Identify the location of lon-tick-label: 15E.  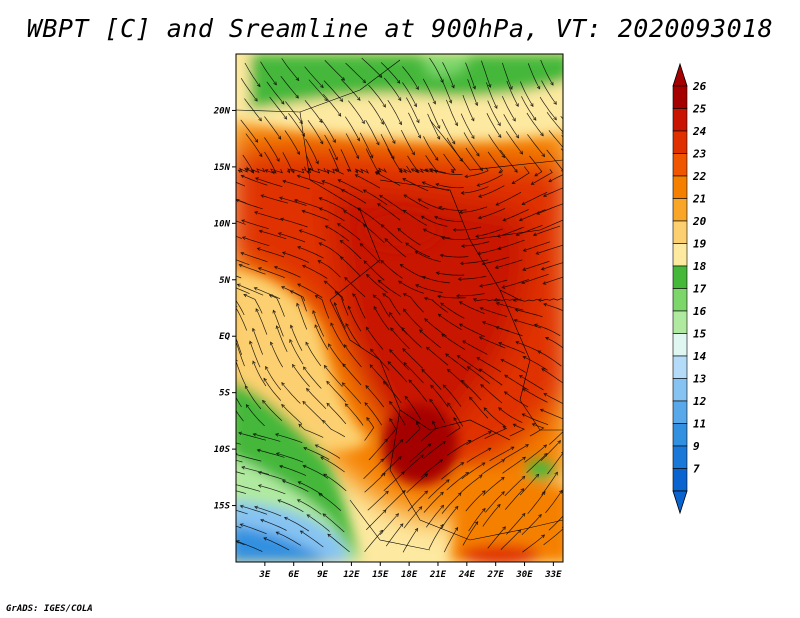
(380, 575).